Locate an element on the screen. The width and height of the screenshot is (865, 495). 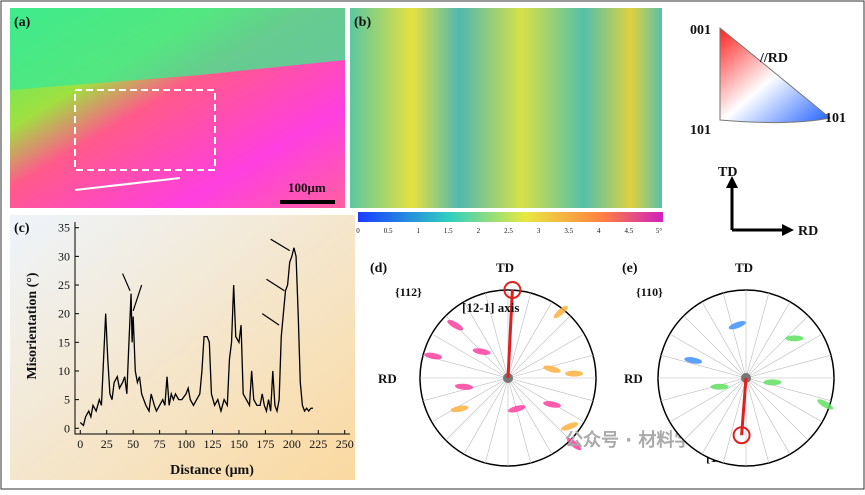
colorbar-tick-label: 2 is located at coordinates (479, 231).